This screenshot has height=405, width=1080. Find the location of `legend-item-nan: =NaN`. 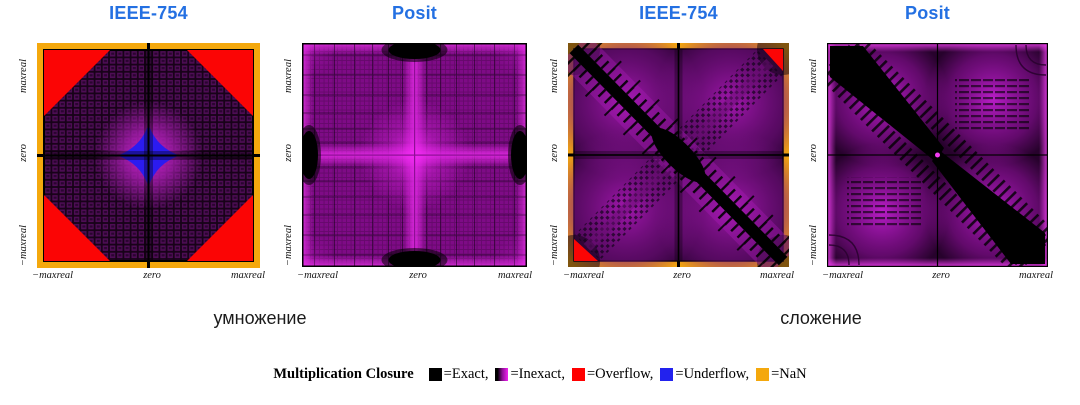

legend-item-nan: =NaN is located at coordinates (781, 374).